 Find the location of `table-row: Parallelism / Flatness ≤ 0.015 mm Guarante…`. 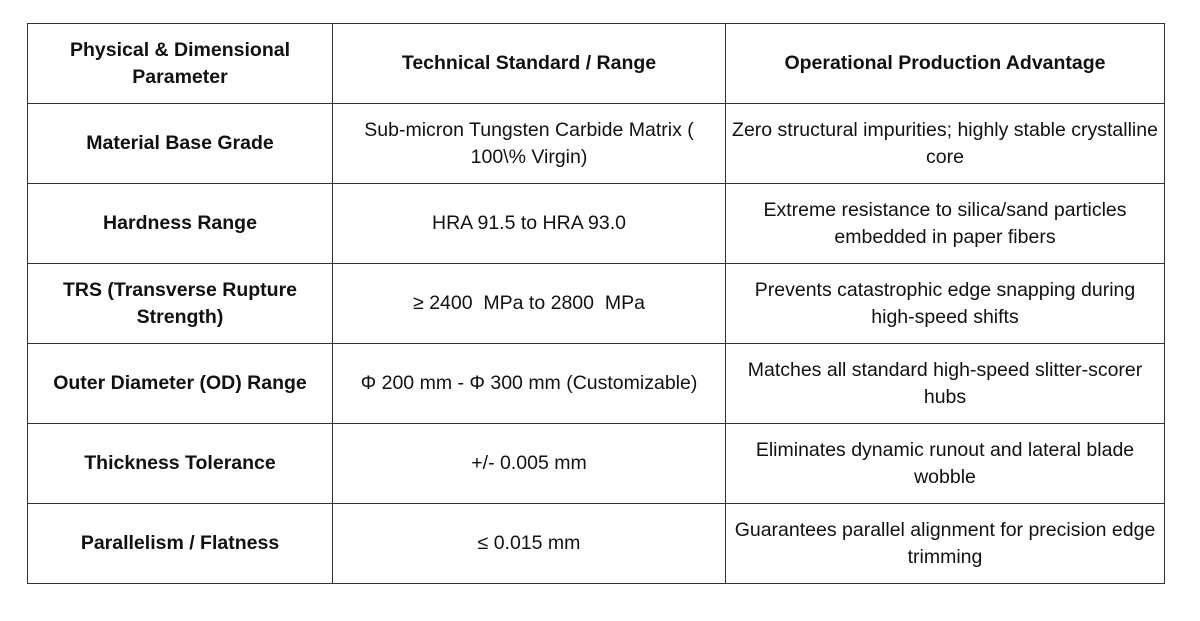

table-row: Parallelism / Flatness ≤ 0.015 mm Guarante… is located at coordinates (596, 543).